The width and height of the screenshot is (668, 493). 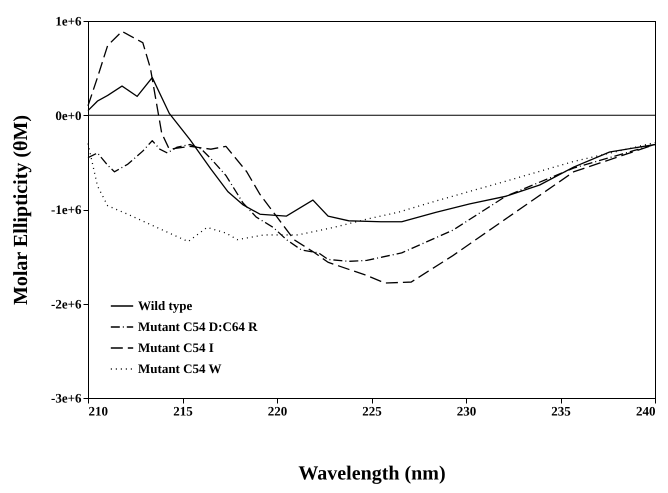 I want to click on y-tick-label: 0e+0, so click(x=68, y=115).